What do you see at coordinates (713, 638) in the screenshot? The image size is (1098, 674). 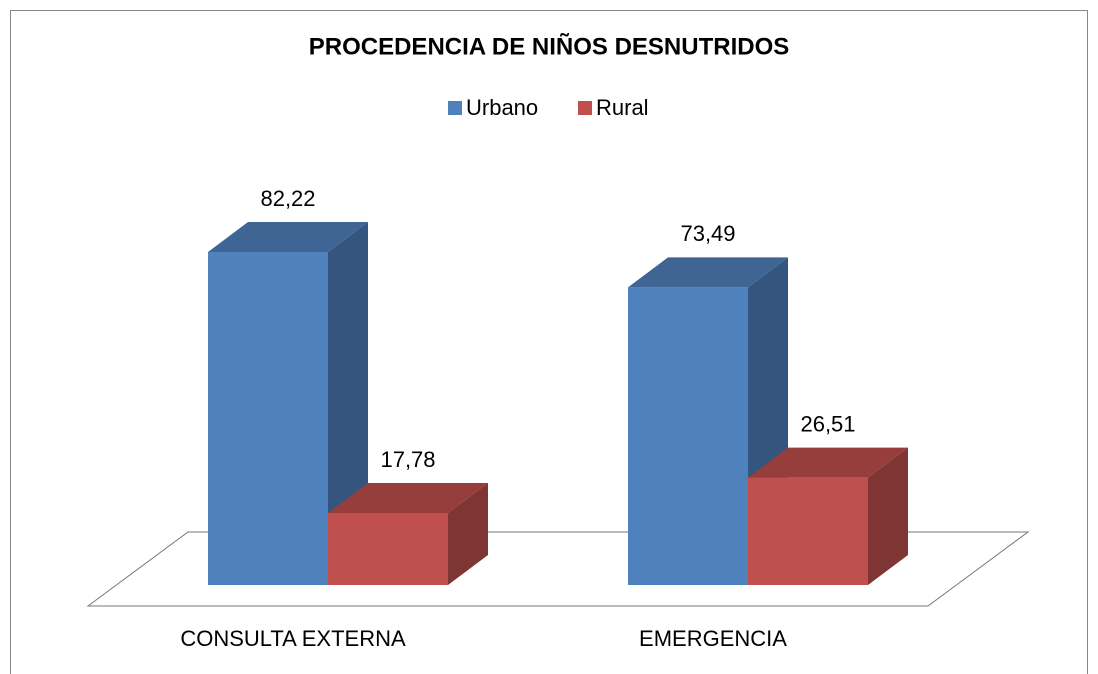 I see `x-tick-label: EMERGENCIA` at bounding box center [713, 638].